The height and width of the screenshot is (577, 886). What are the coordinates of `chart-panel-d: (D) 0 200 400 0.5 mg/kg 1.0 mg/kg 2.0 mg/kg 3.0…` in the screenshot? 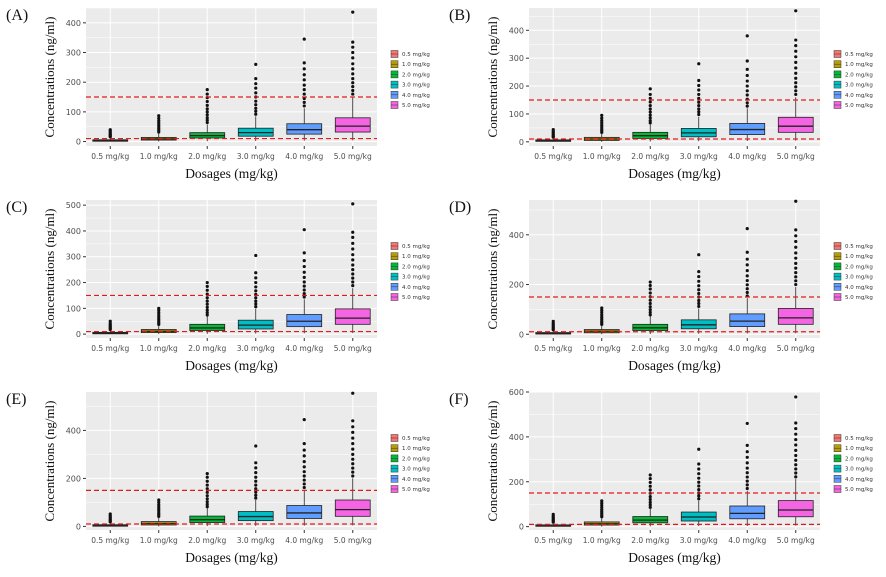 It's located at (661, 286).